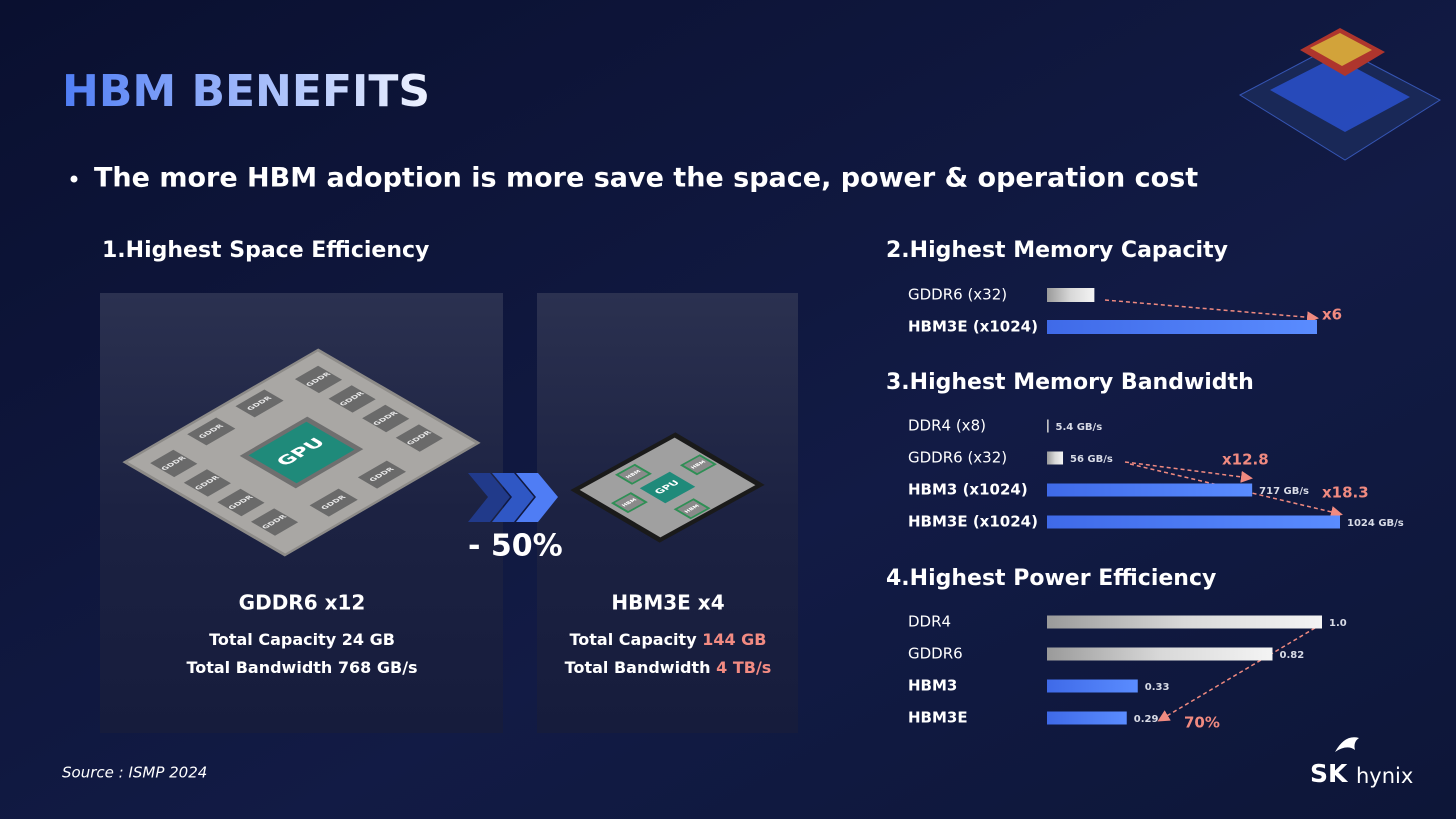 This screenshot has height=819, width=1456. What do you see at coordinates (1384, 776) in the screenshot?
I see `logo-hynix: hynix` at bounding box center [1384, 776].